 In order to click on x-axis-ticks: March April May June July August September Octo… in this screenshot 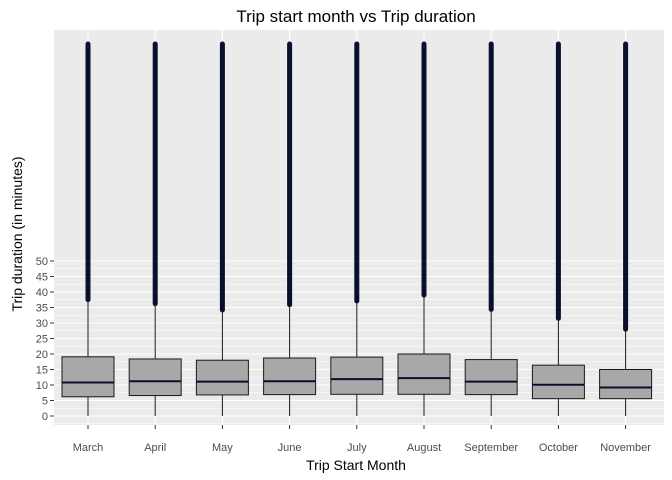, I will do `click(362, 439)`.